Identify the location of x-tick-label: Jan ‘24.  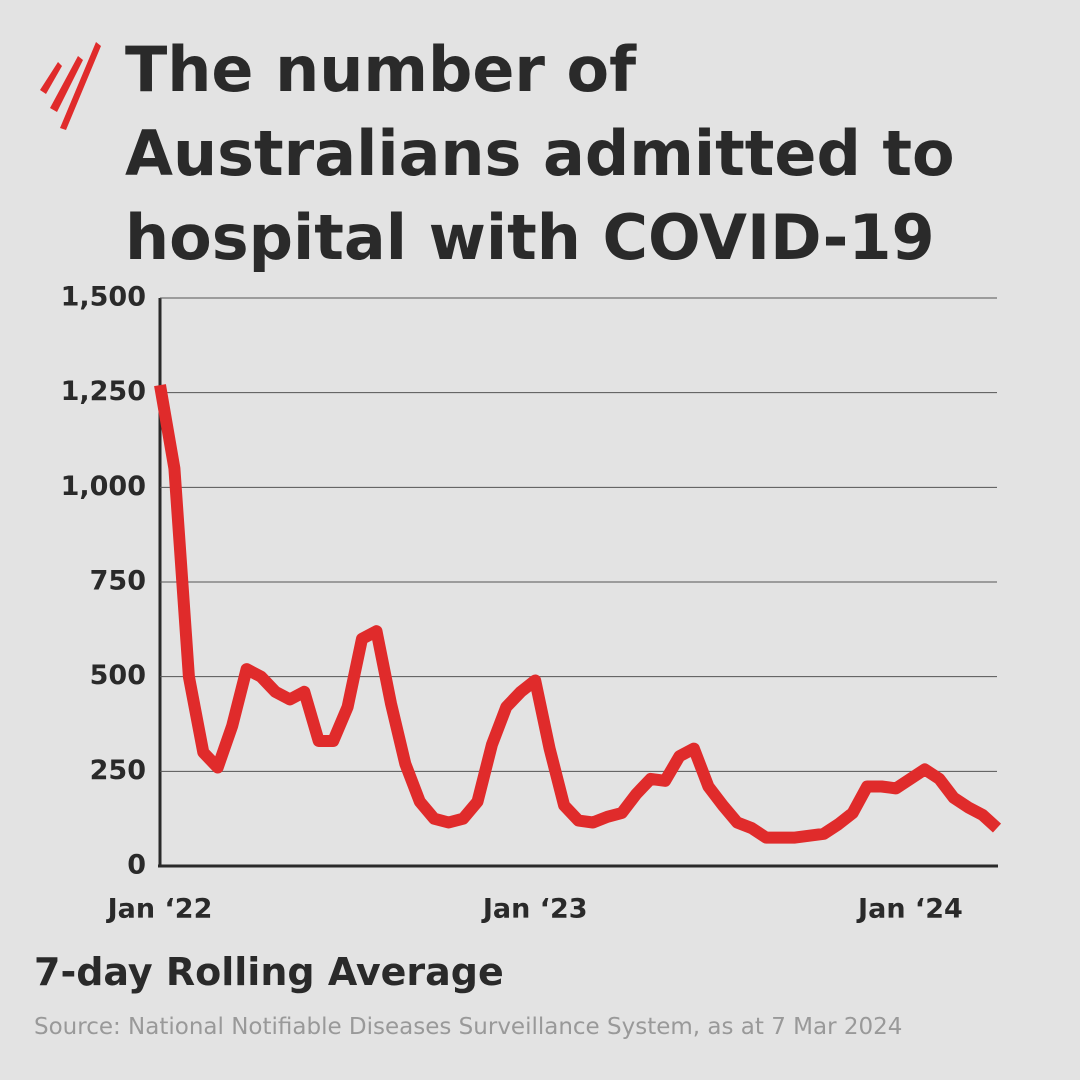
(909, 909).